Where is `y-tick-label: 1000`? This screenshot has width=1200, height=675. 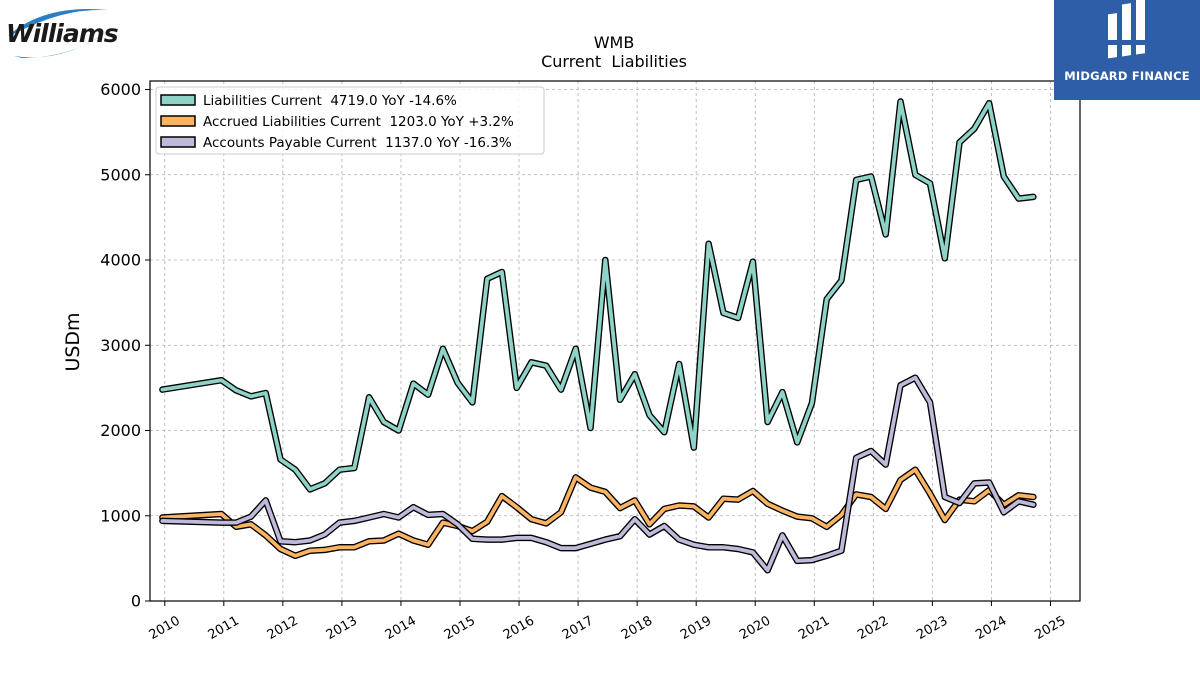
y-tick-label: 1000 is located at coordinates (120, 515).